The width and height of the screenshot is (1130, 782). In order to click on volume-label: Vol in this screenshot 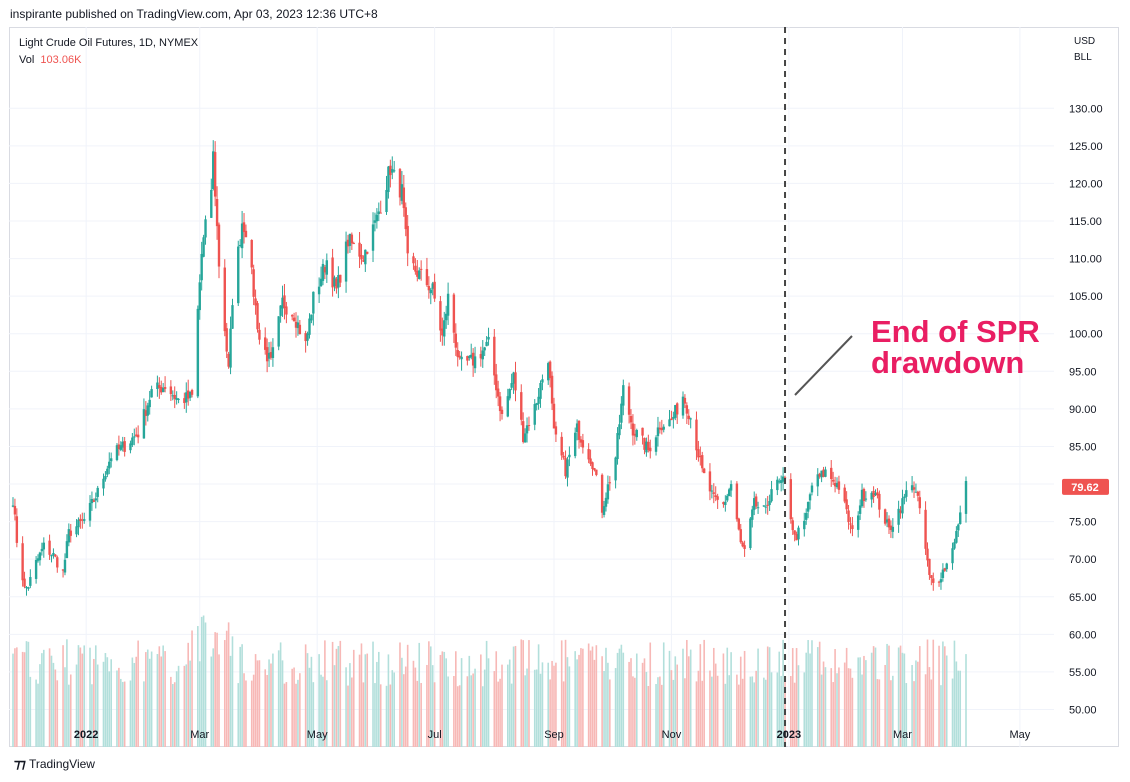, I will do `click(27, 60)`.